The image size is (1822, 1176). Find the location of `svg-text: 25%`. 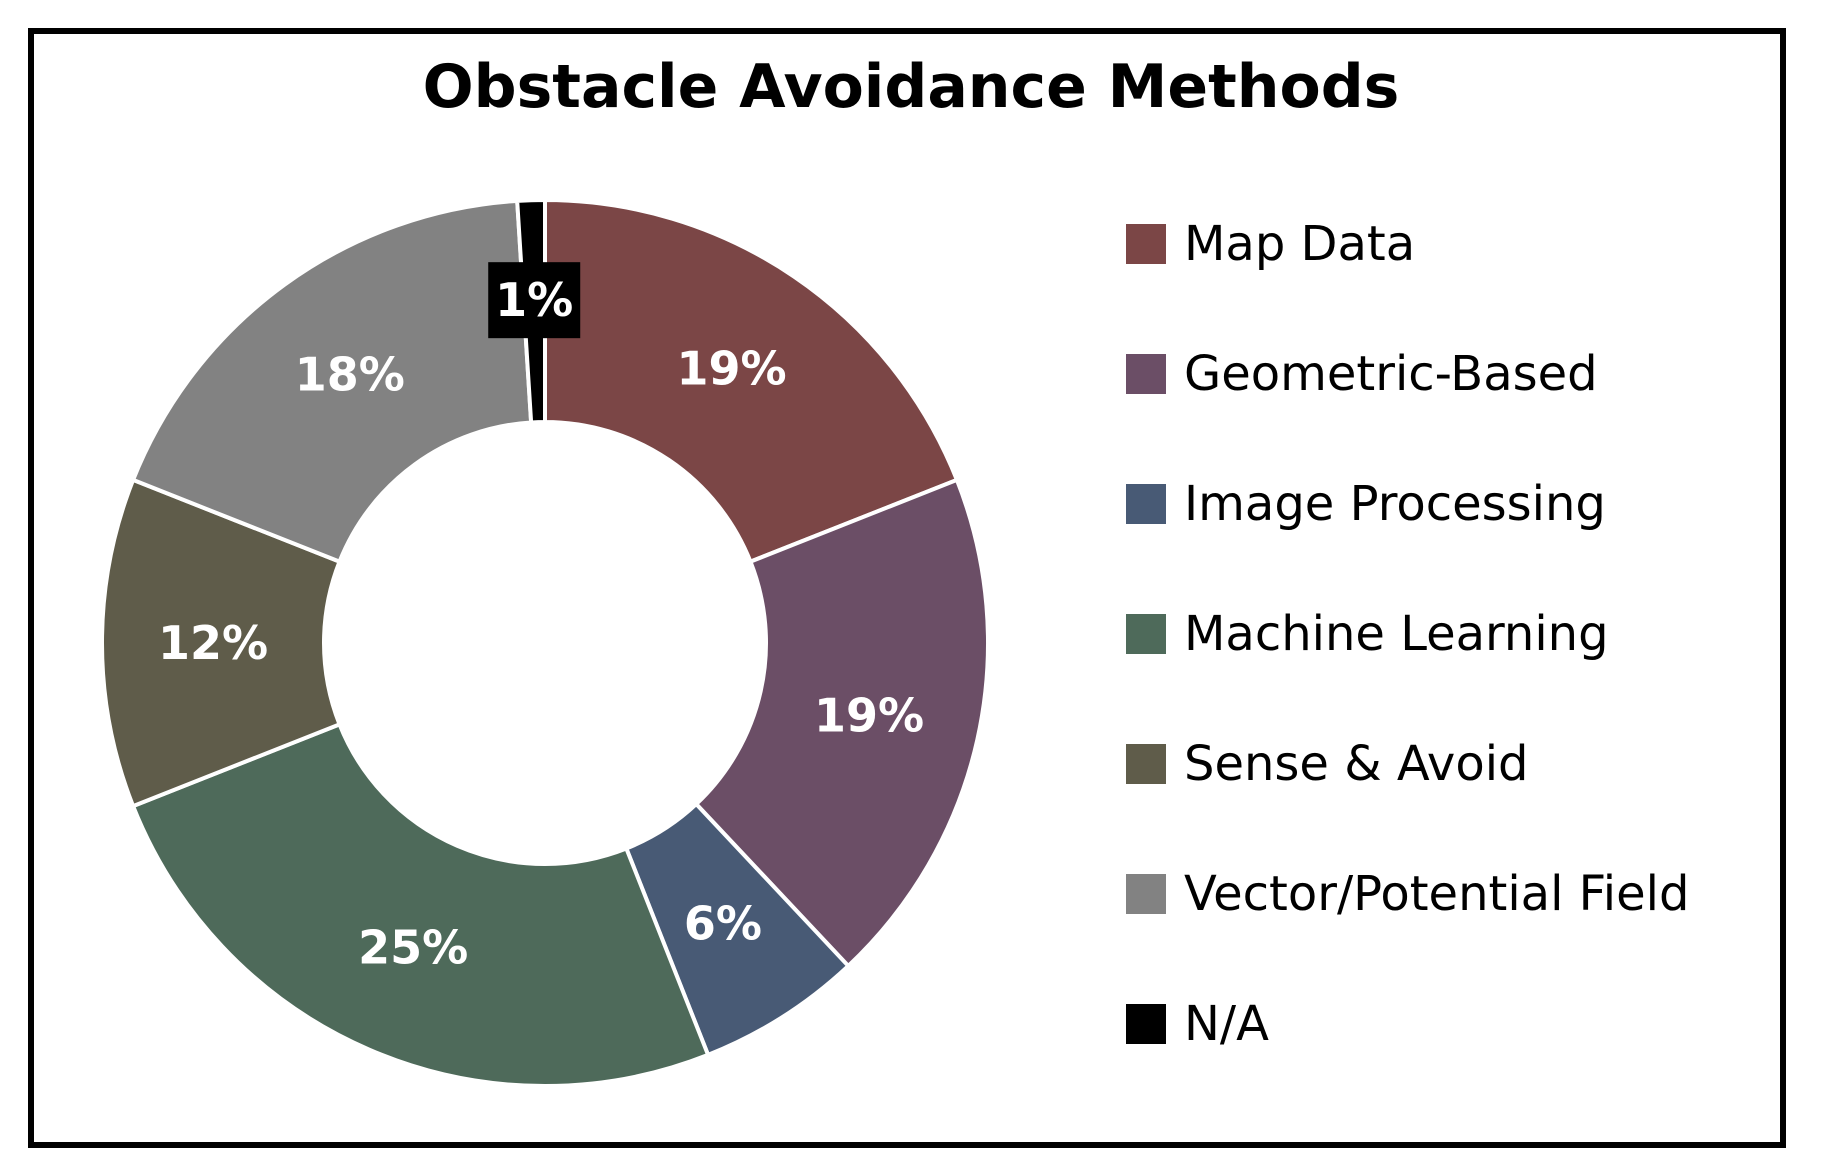

svg-text: 25% is located at coordinates (413, 948).